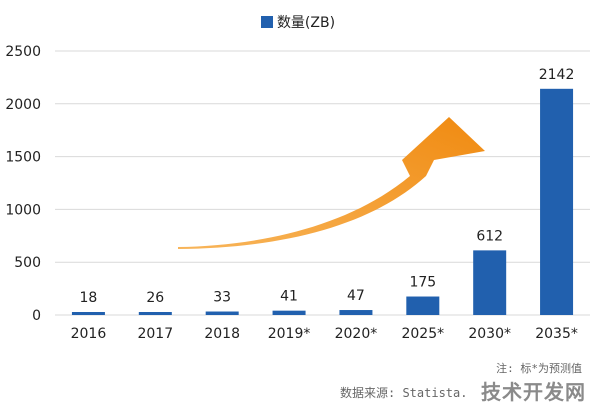  Describe the element at coordinates (222, 334) in the screenshot. I see `x-tick-label: 2018` at that location.